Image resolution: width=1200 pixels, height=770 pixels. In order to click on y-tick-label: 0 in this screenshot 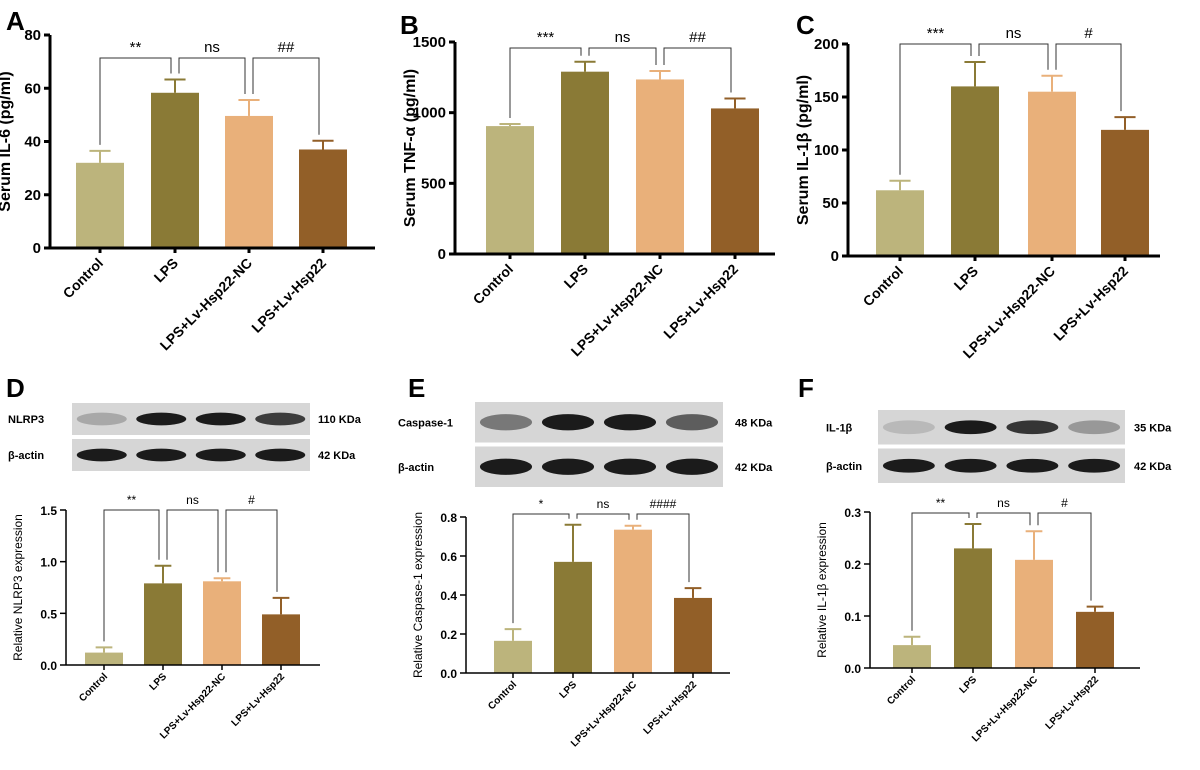, I will do `click(835, 256)`.